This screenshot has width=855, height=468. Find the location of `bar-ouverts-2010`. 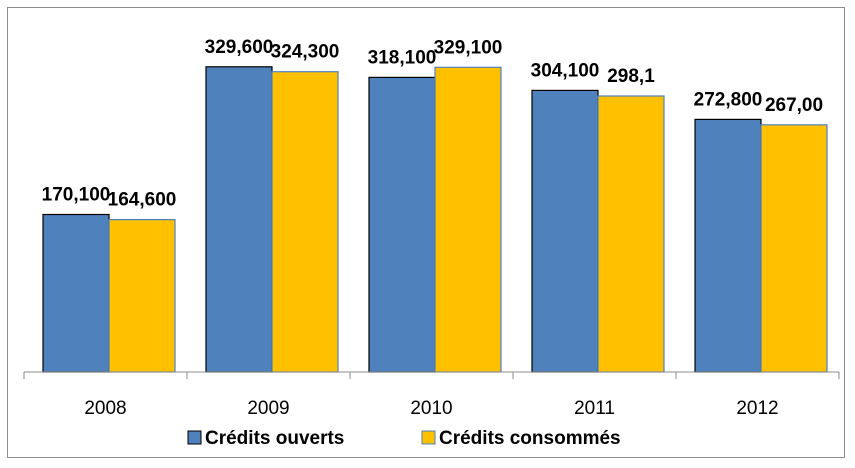

bar-ouverts-2010 is located at coordinates (402, 224).